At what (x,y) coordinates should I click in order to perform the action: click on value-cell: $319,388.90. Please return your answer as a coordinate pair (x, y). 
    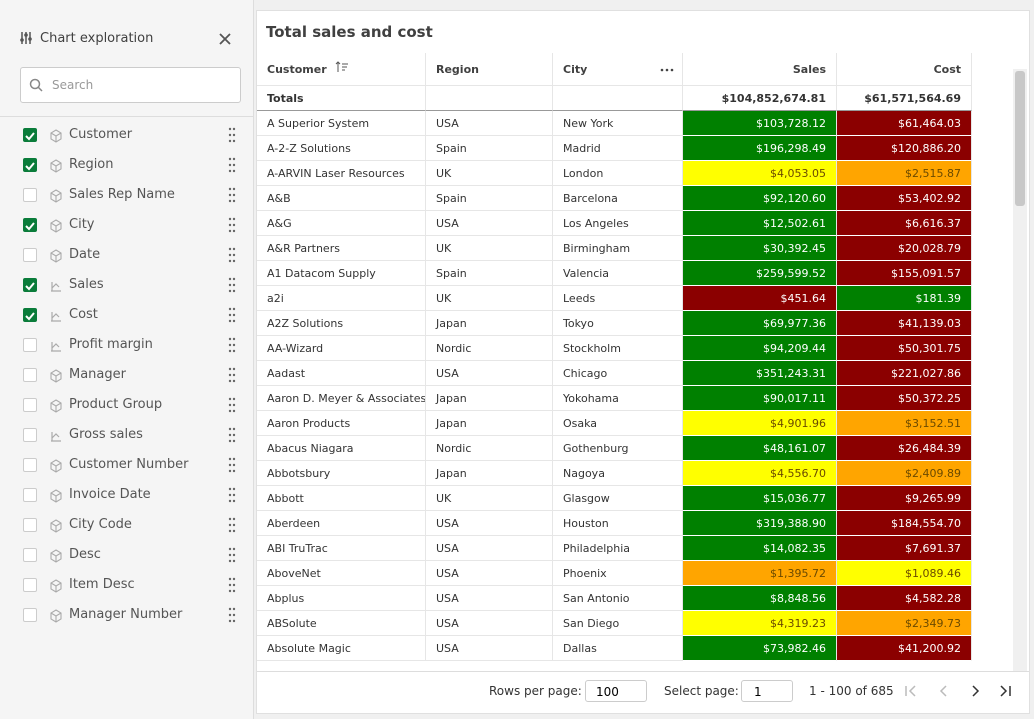
    Looking at the image, I should click on (760, 523).